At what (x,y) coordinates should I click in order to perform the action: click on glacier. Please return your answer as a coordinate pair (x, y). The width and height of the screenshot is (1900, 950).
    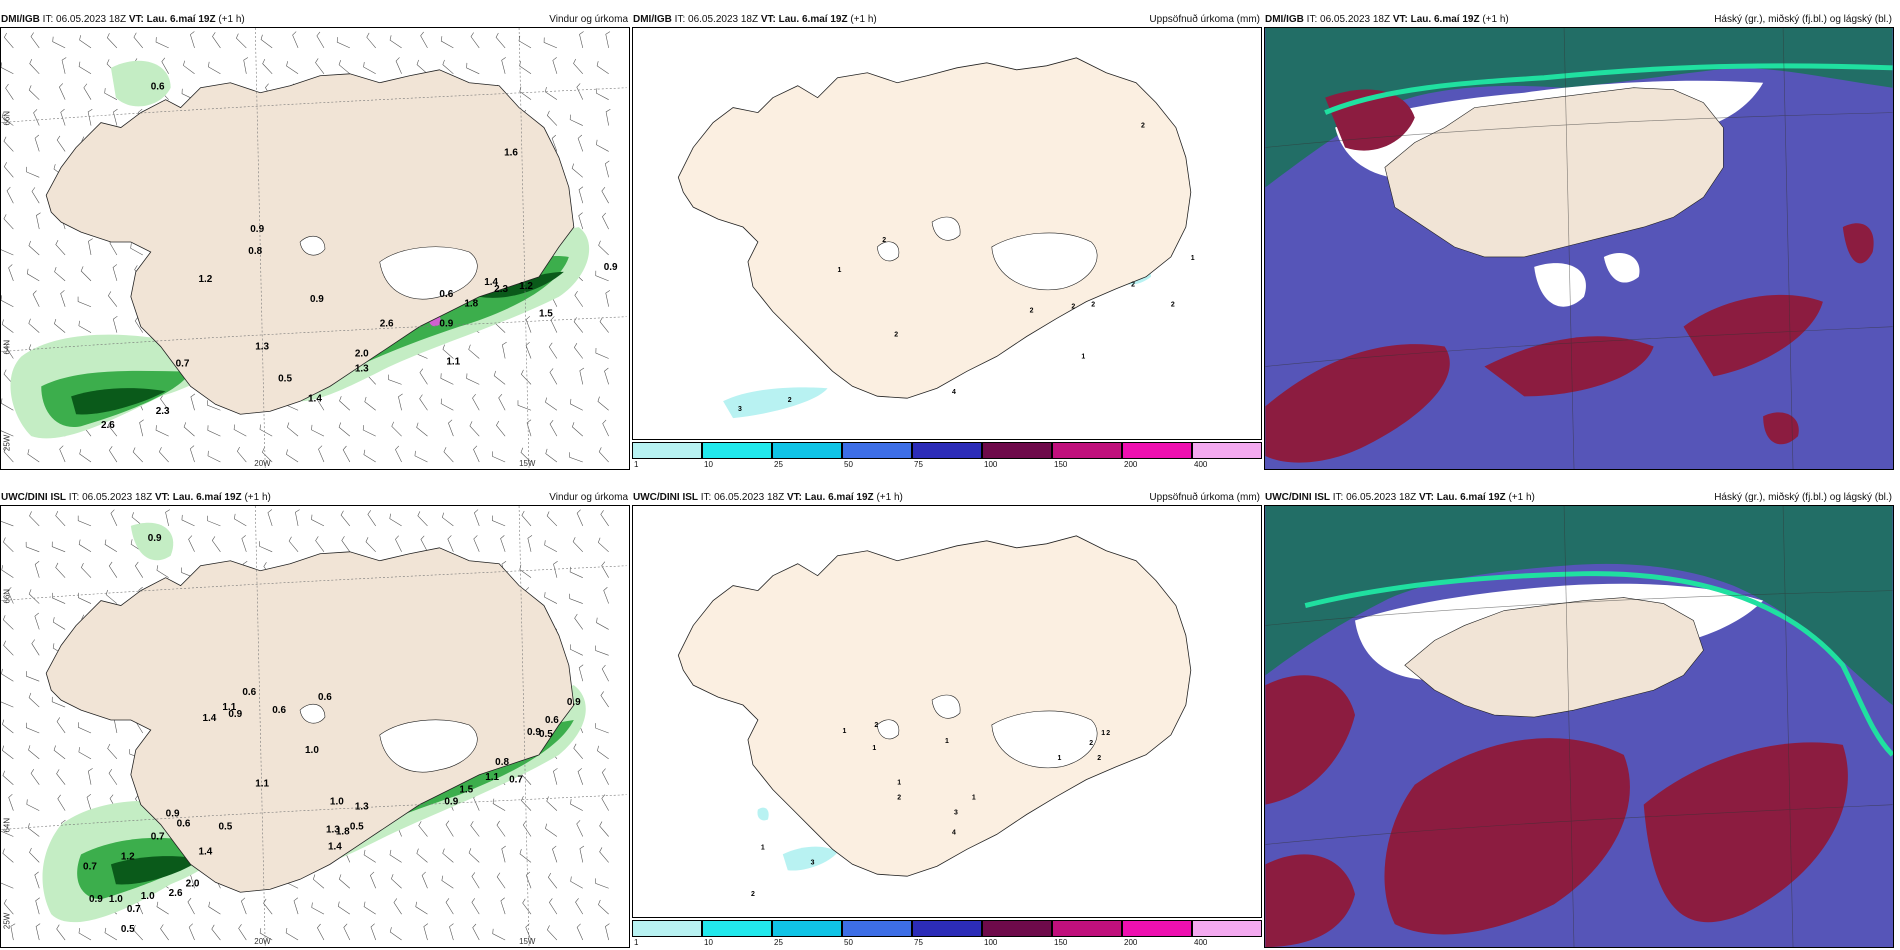
    Looking at the image, I should click on (946, 228).